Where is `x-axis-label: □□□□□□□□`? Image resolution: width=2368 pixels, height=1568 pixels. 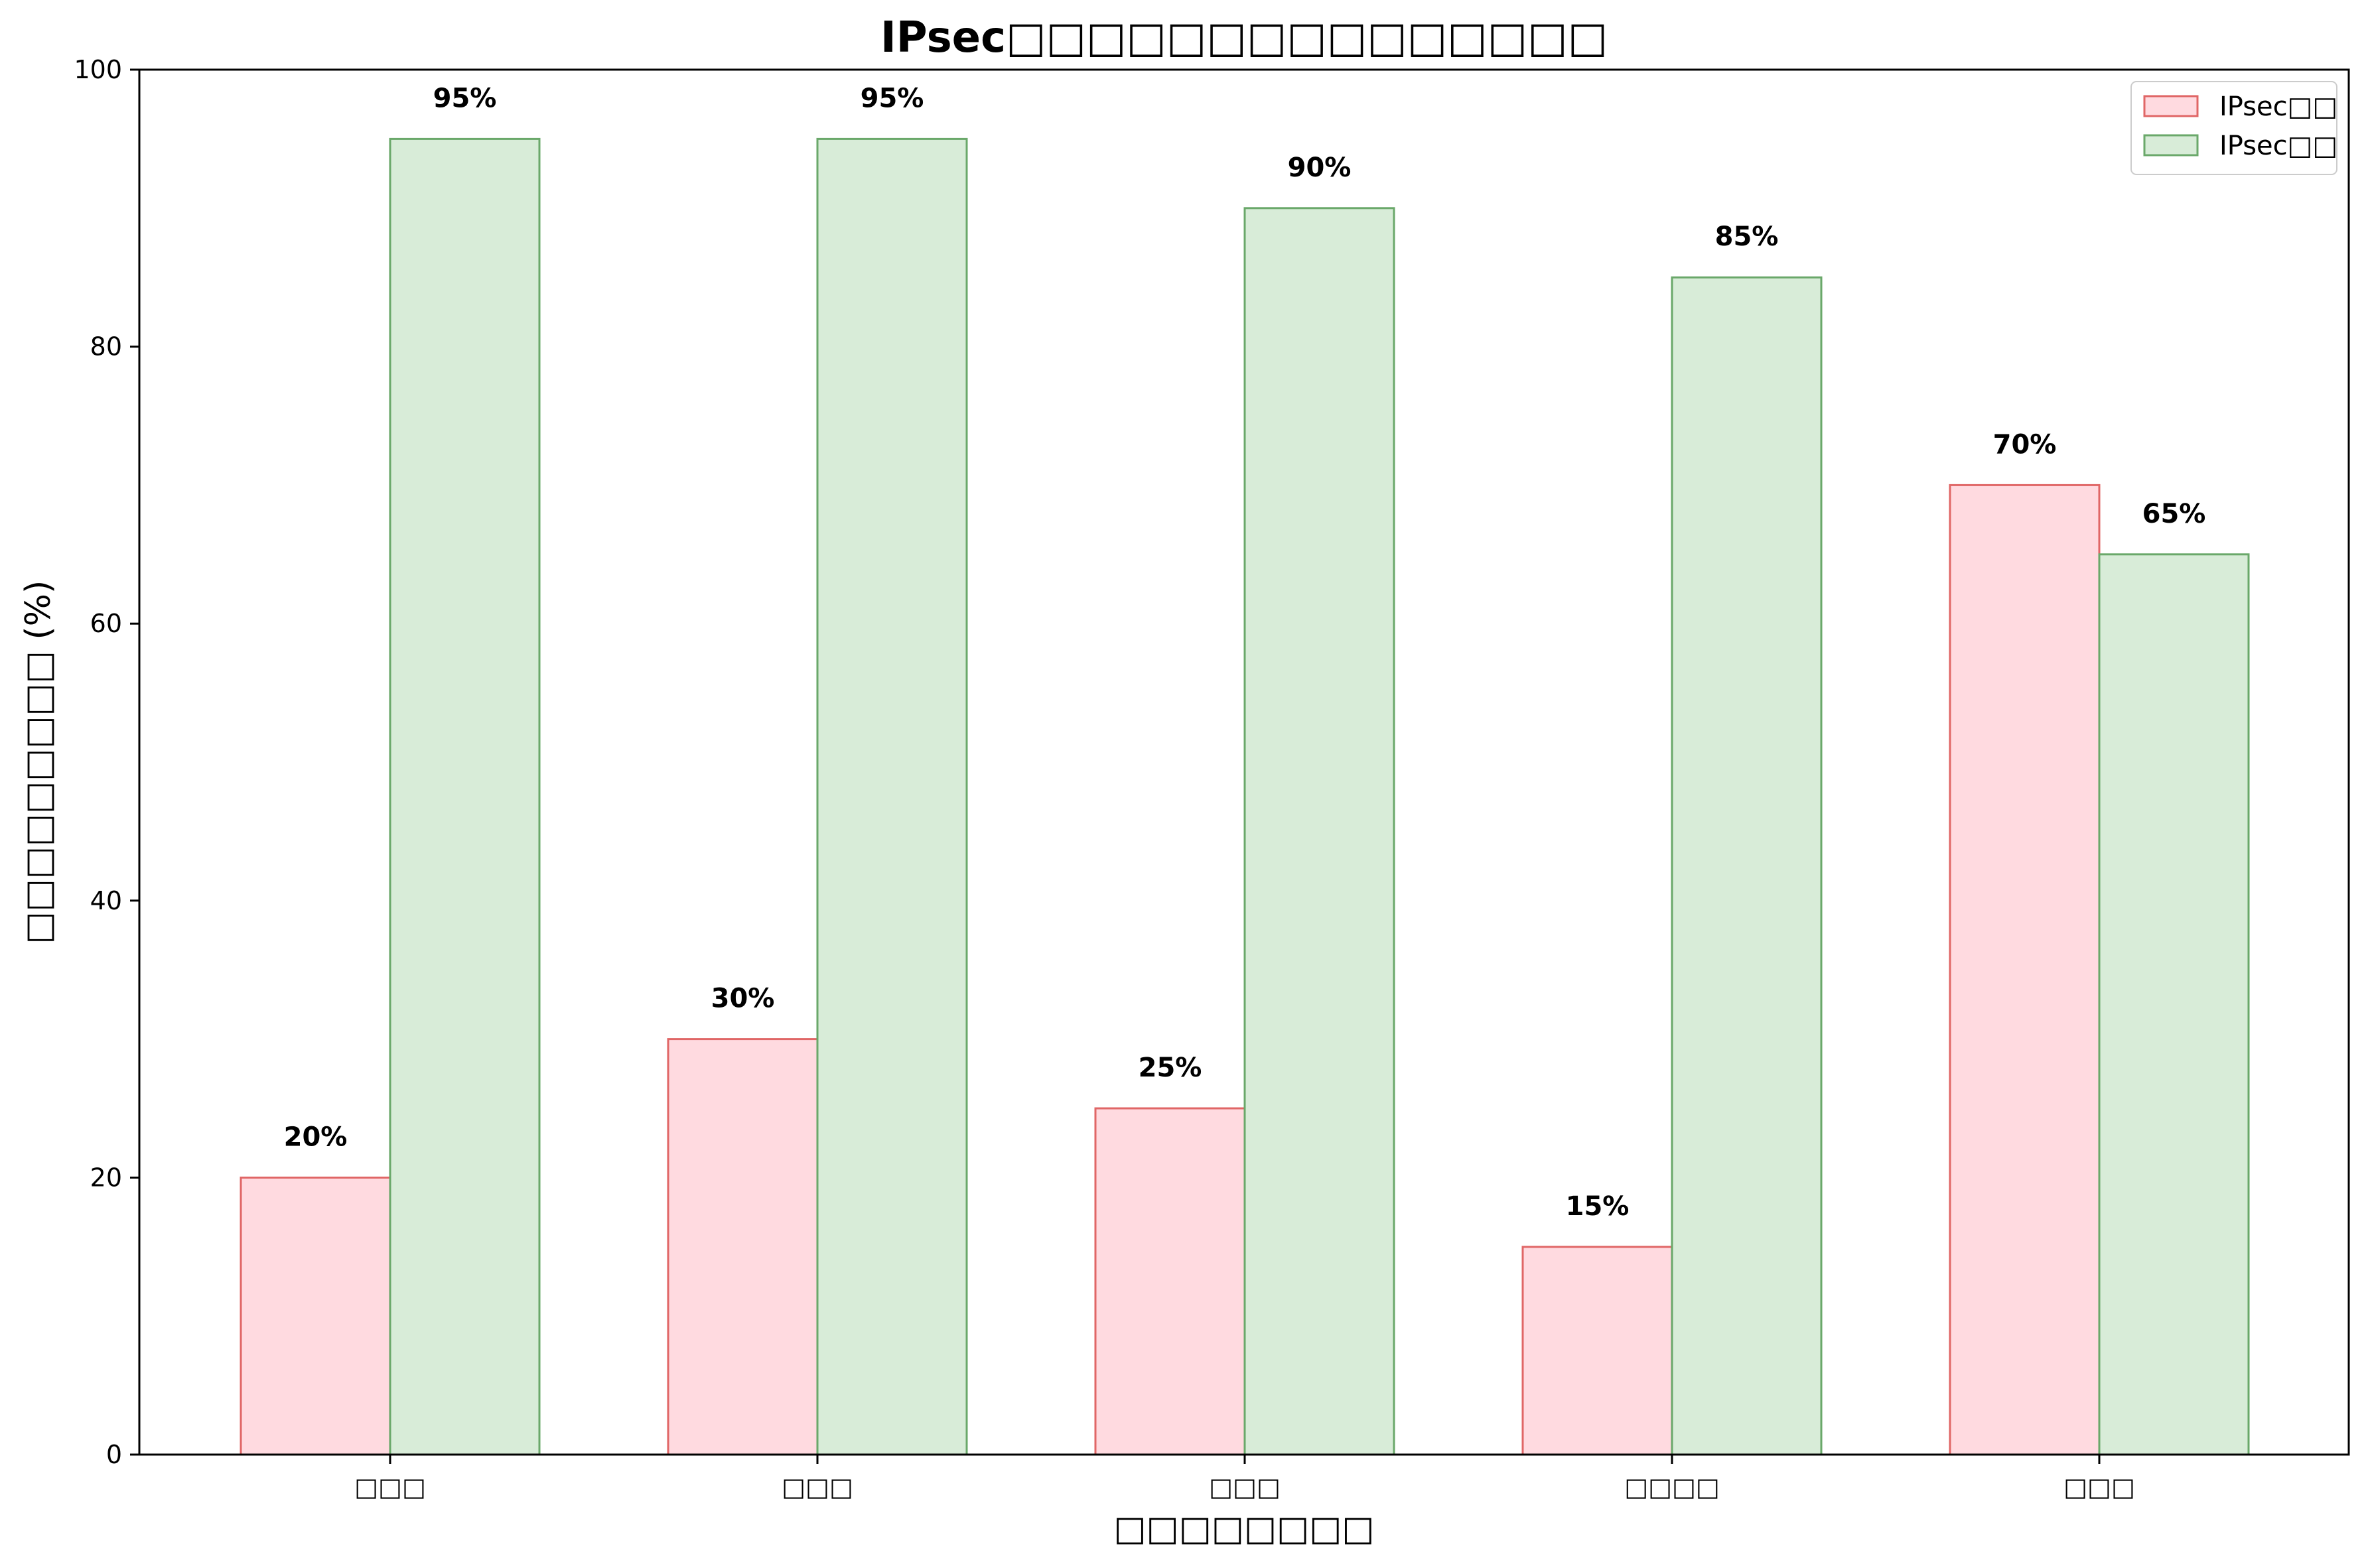
x-axis-label: □□□□□□□□ is located at coordinates (1243, 1529).